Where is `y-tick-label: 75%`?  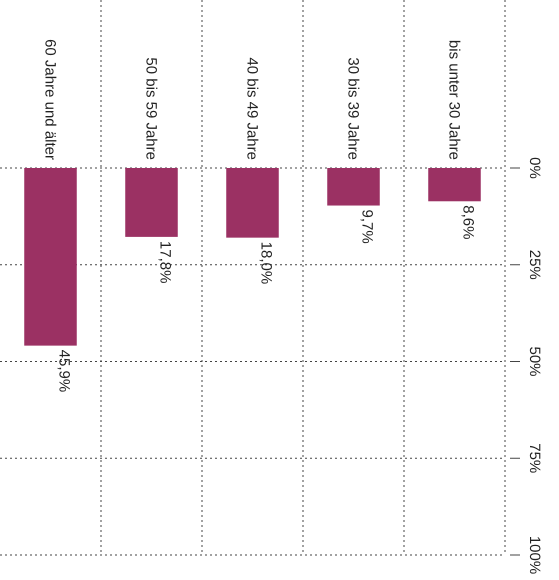
y-tick-label: 75% is located at coordinates (534, 458).